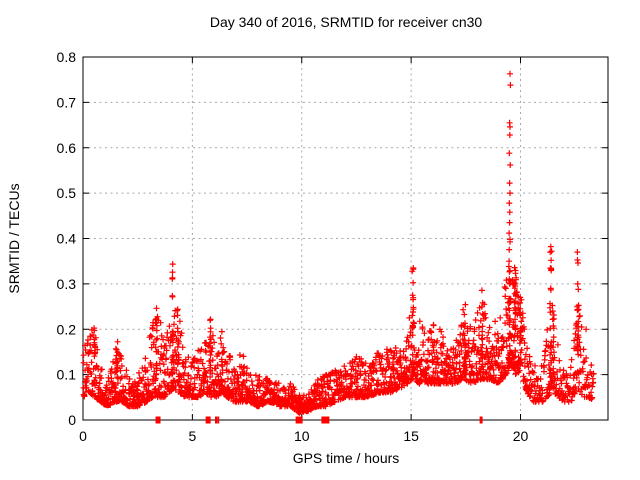 This screenshot has width=640, height=480. What do you see at coordinates (346, 458) in the screenshot?
I see `x-axis-title: GPS time / hours` at bounding box center [346, 458].